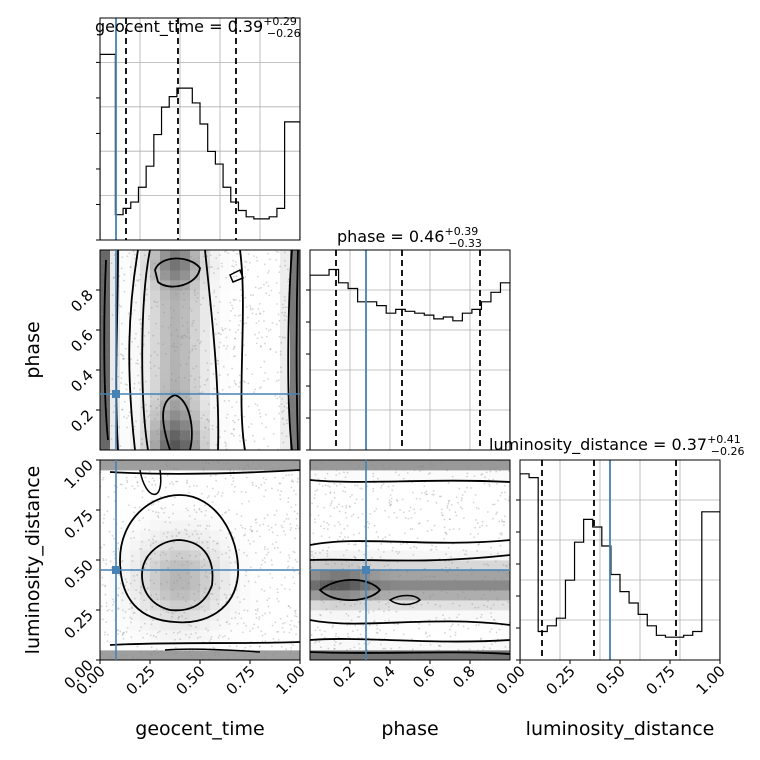  What do you see at coordinates (140, 680) in the screenshot?
I see `x-tick-label: 0.25` at bounding box center [140, 680].